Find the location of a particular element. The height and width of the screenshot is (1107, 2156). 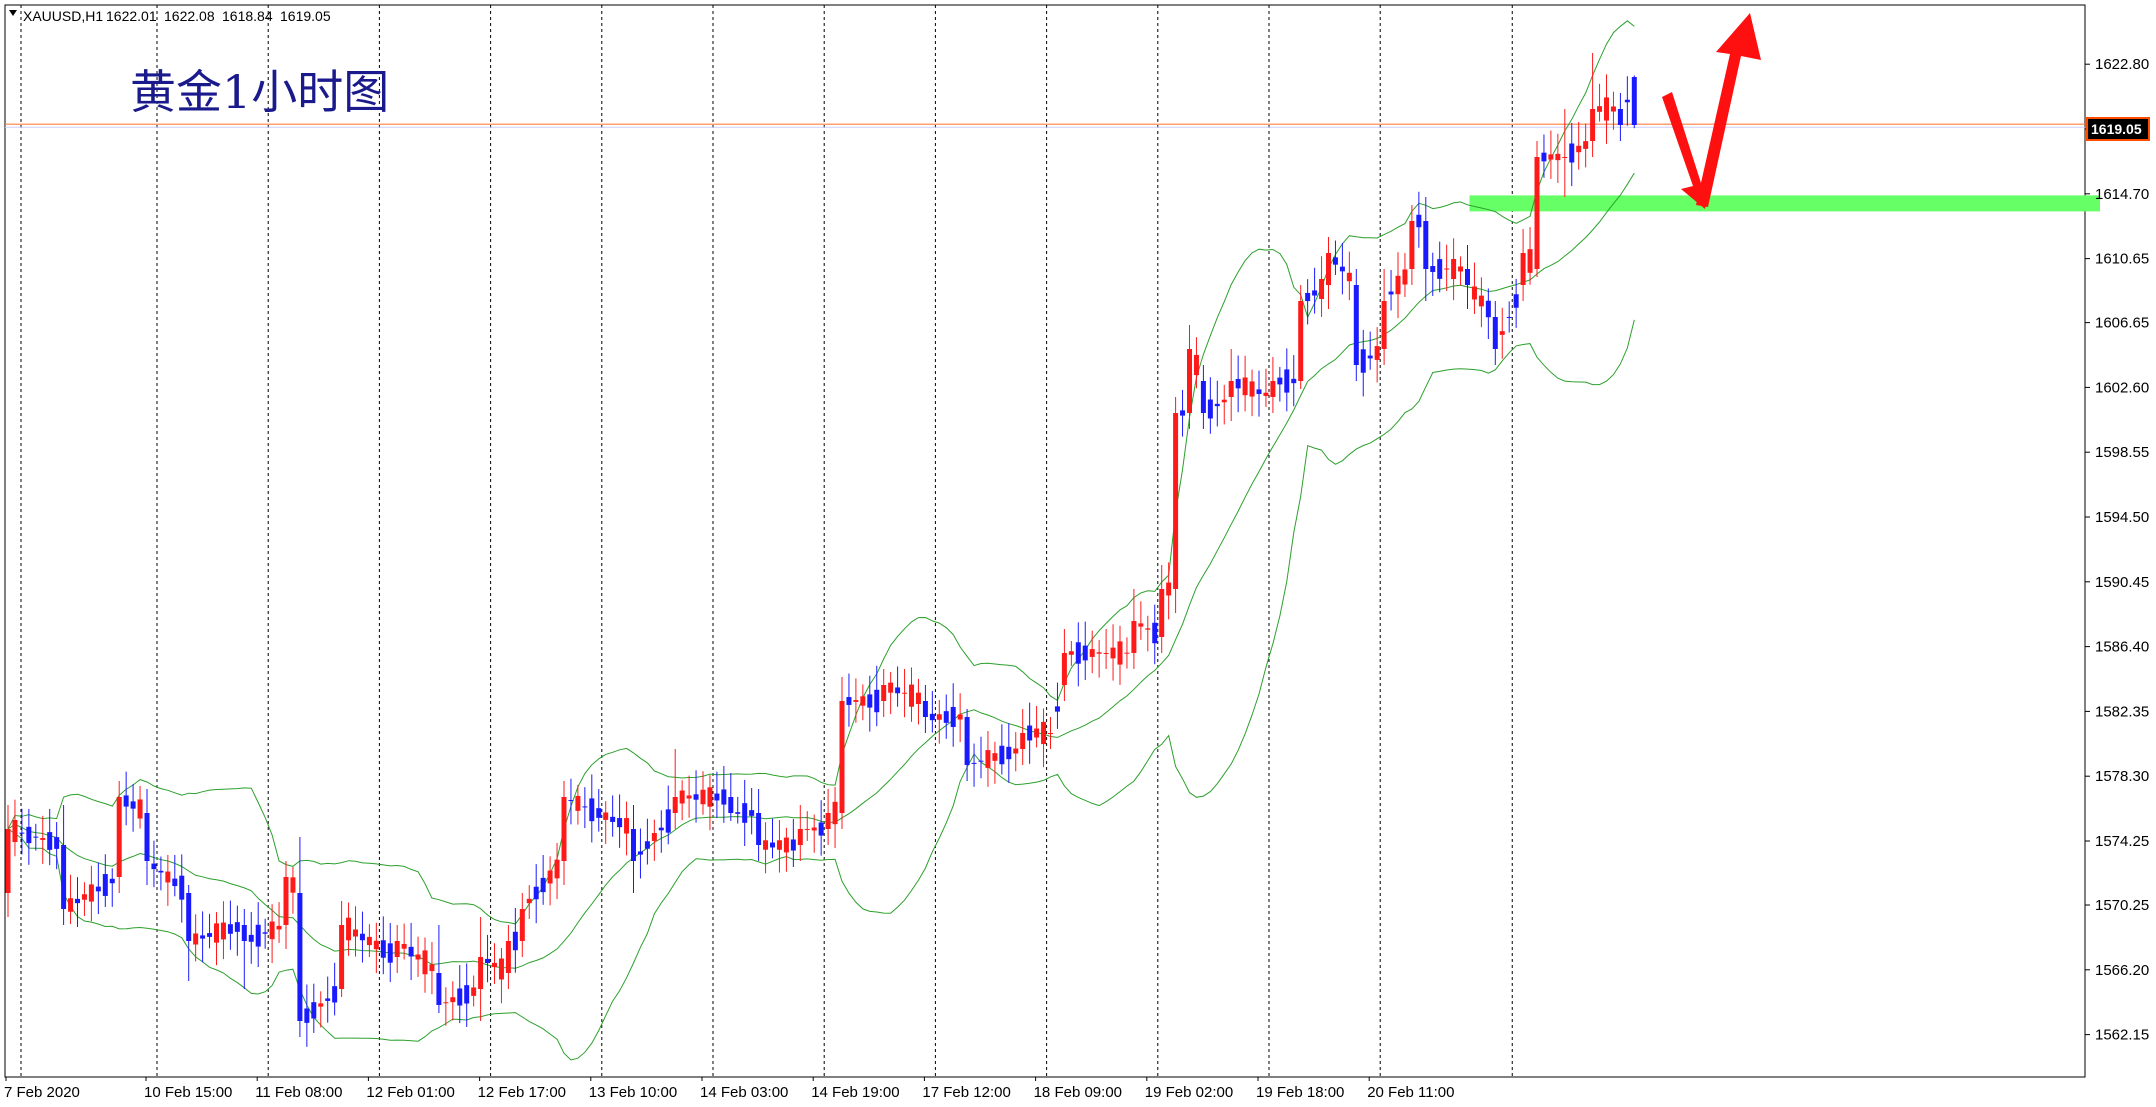

x-tick-label: 12 Feb 01:00 is located at coordinates (410, 1092).